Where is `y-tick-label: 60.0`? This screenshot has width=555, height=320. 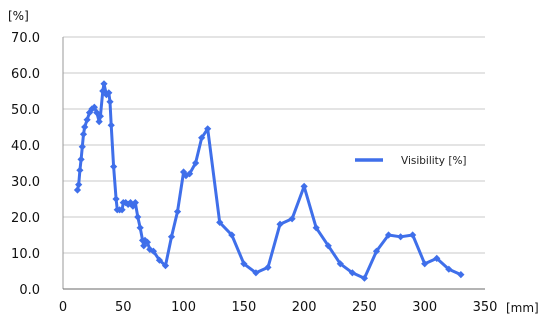
y-tick-label: 60.0 is located at coordinates (25, 74).